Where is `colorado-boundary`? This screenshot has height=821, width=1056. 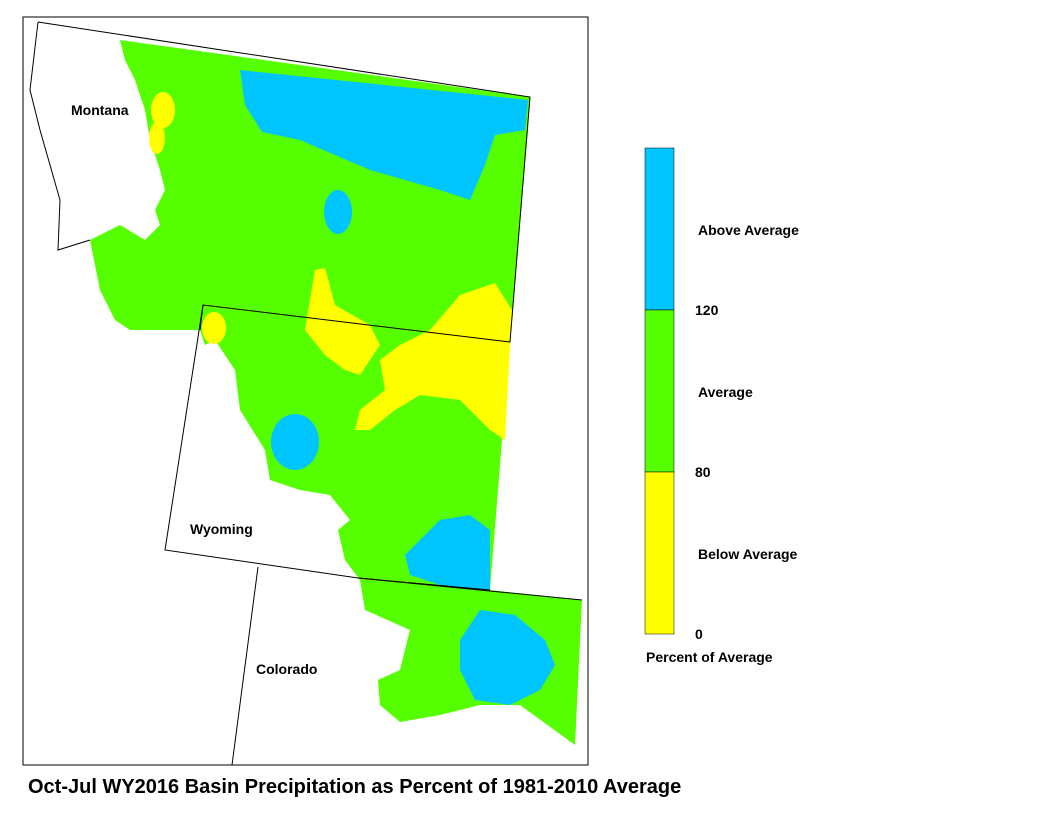
colorado-boundary is located at coordinates (407, 666).